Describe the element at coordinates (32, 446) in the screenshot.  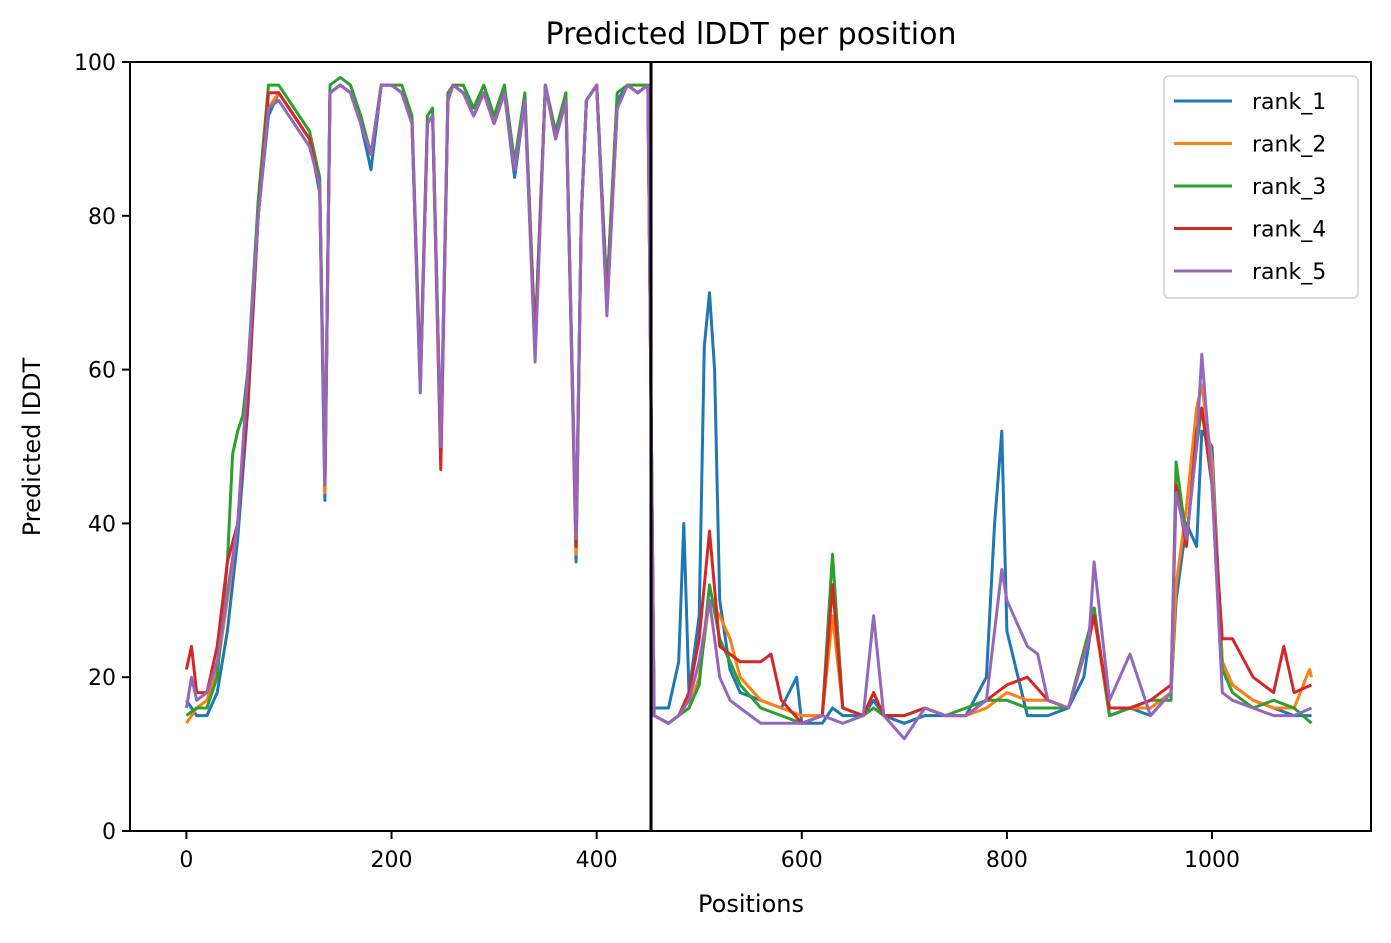
I see `y-axis-label: Predicted lDDT` at that location.